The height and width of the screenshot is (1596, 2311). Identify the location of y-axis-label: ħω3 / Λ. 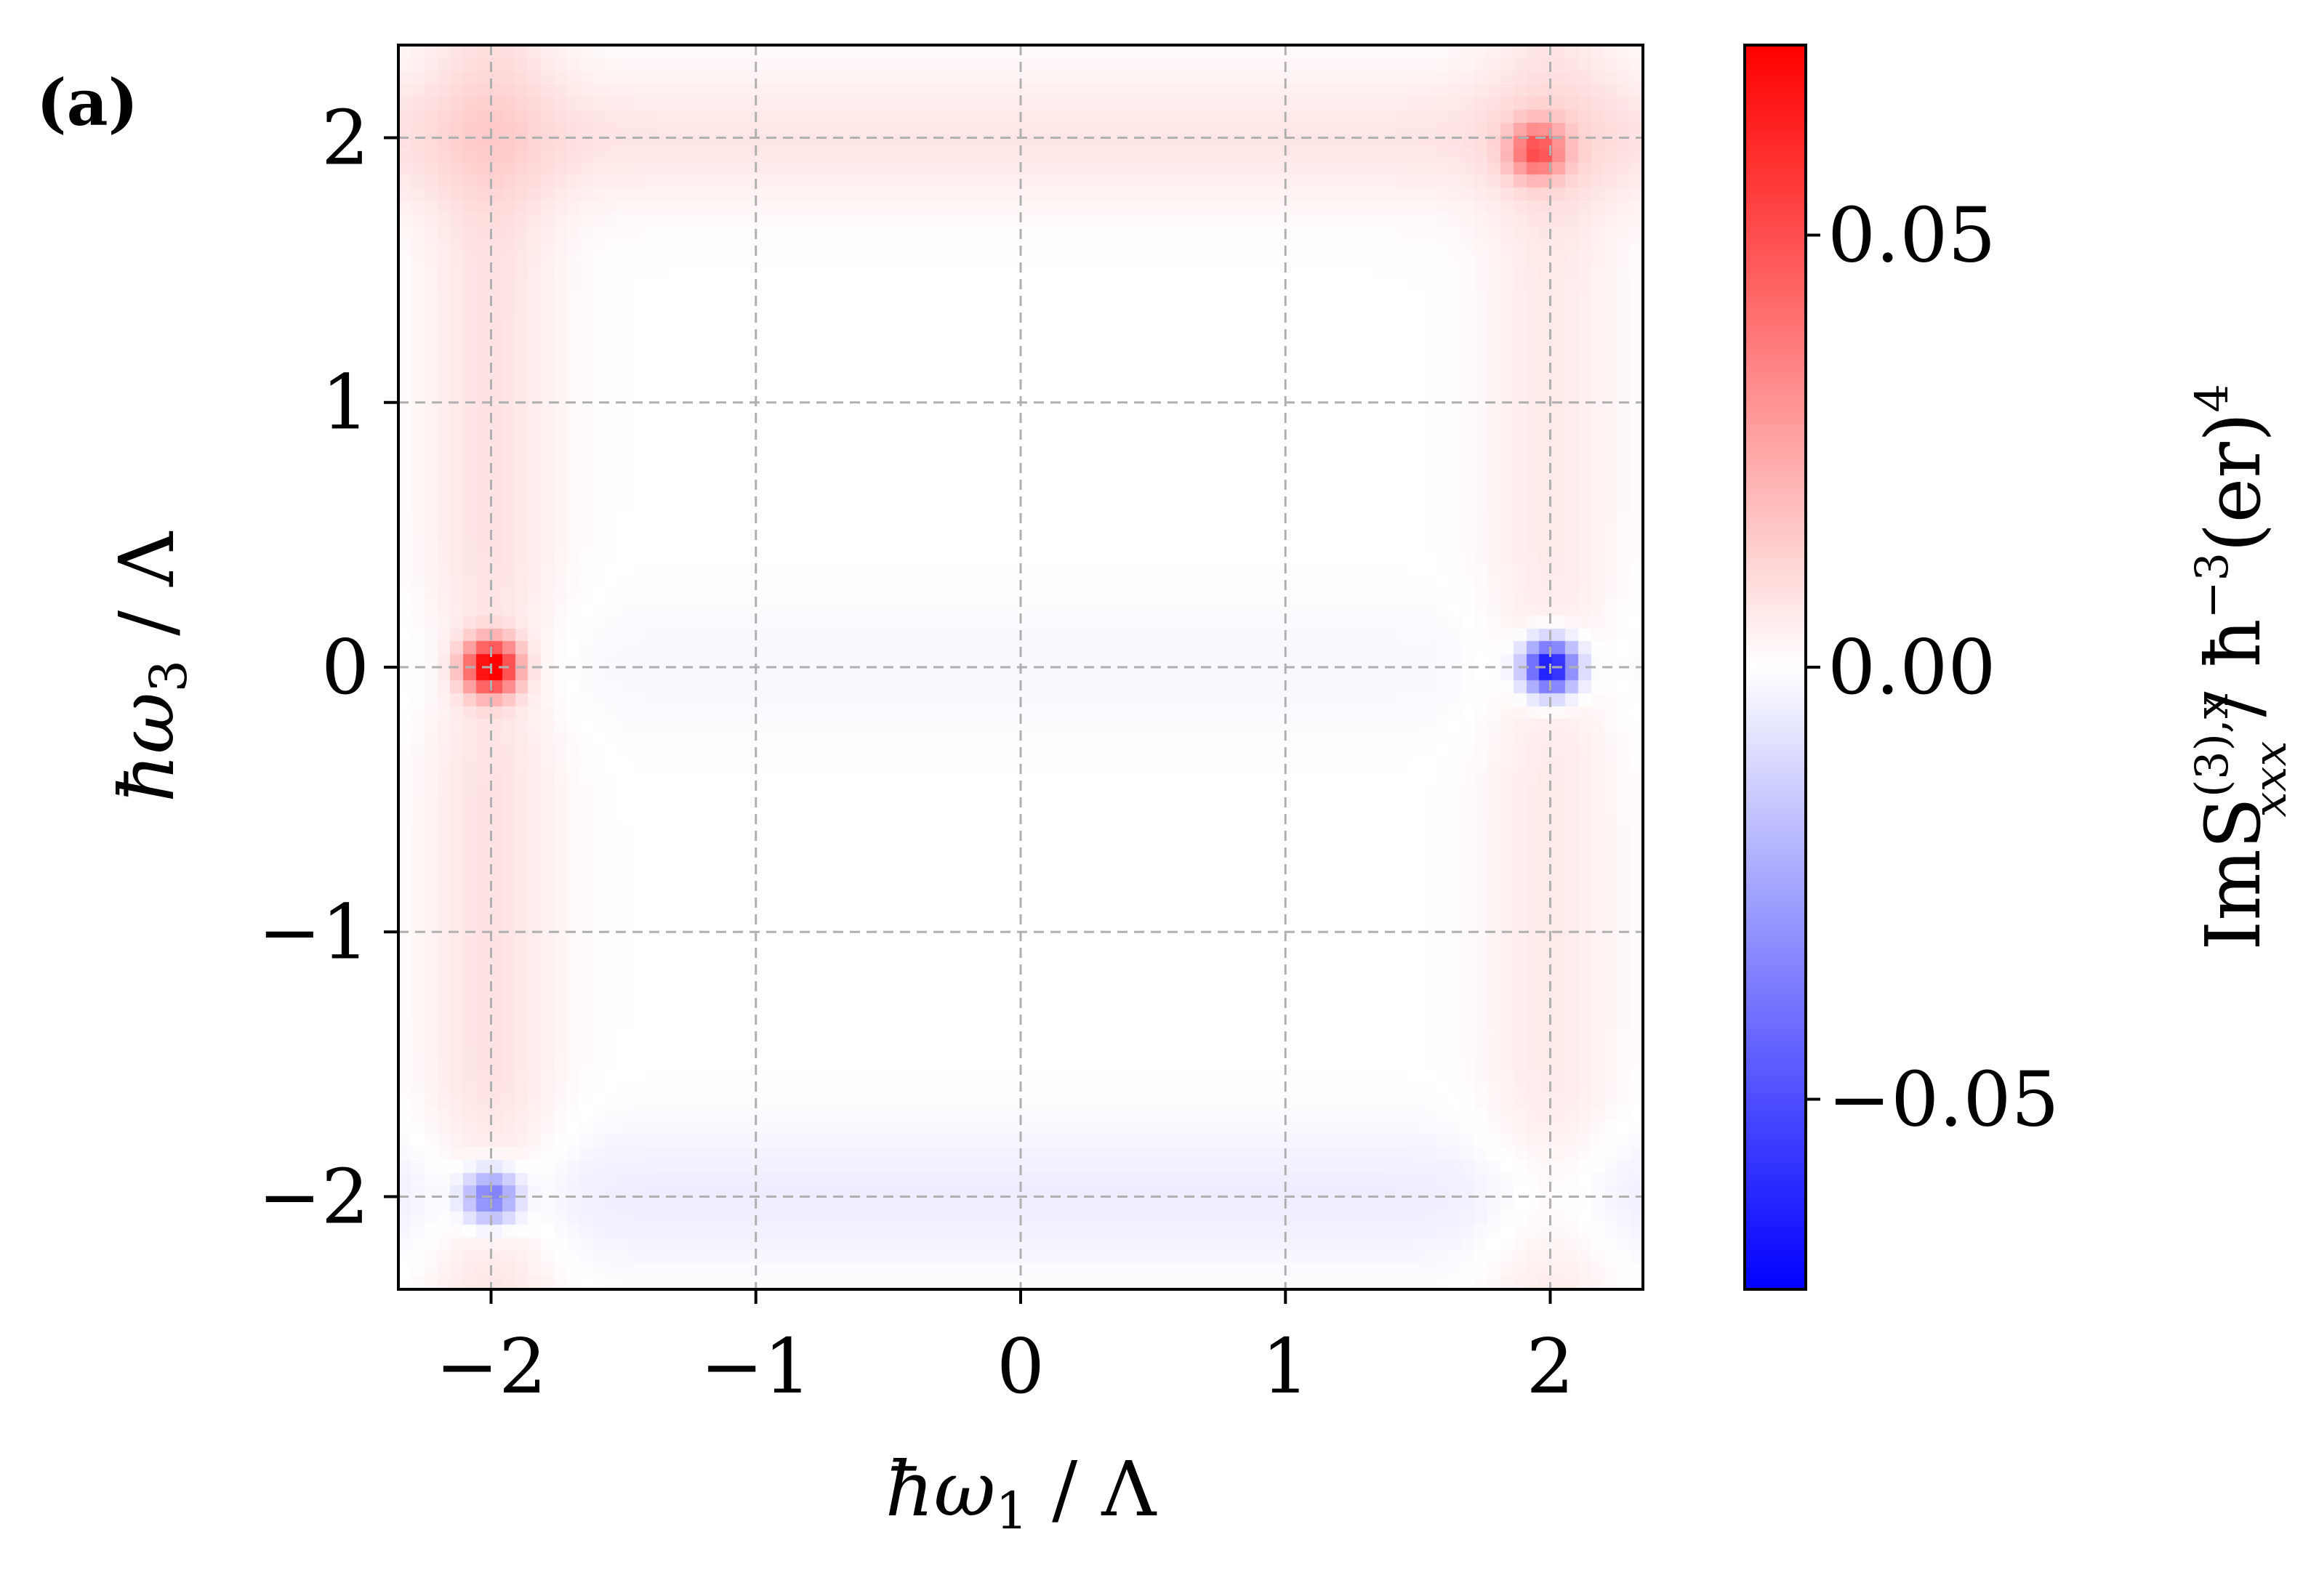
(150, 667).